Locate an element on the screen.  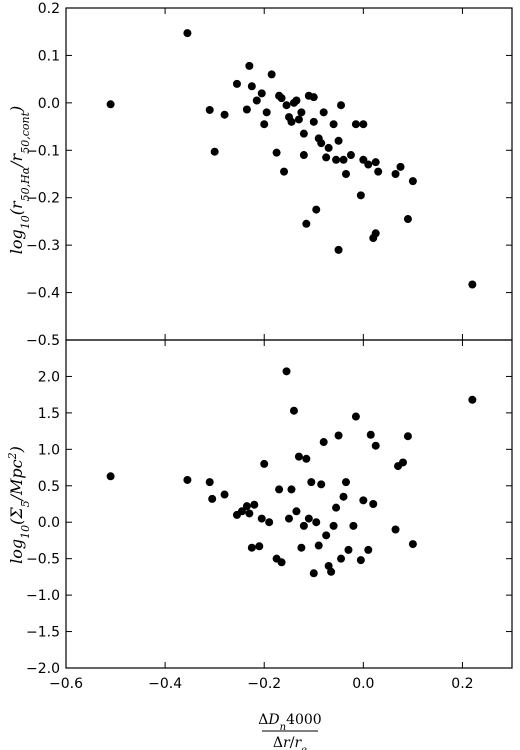
x-tick-label: 0.0 is located at coordinates (363, 684).